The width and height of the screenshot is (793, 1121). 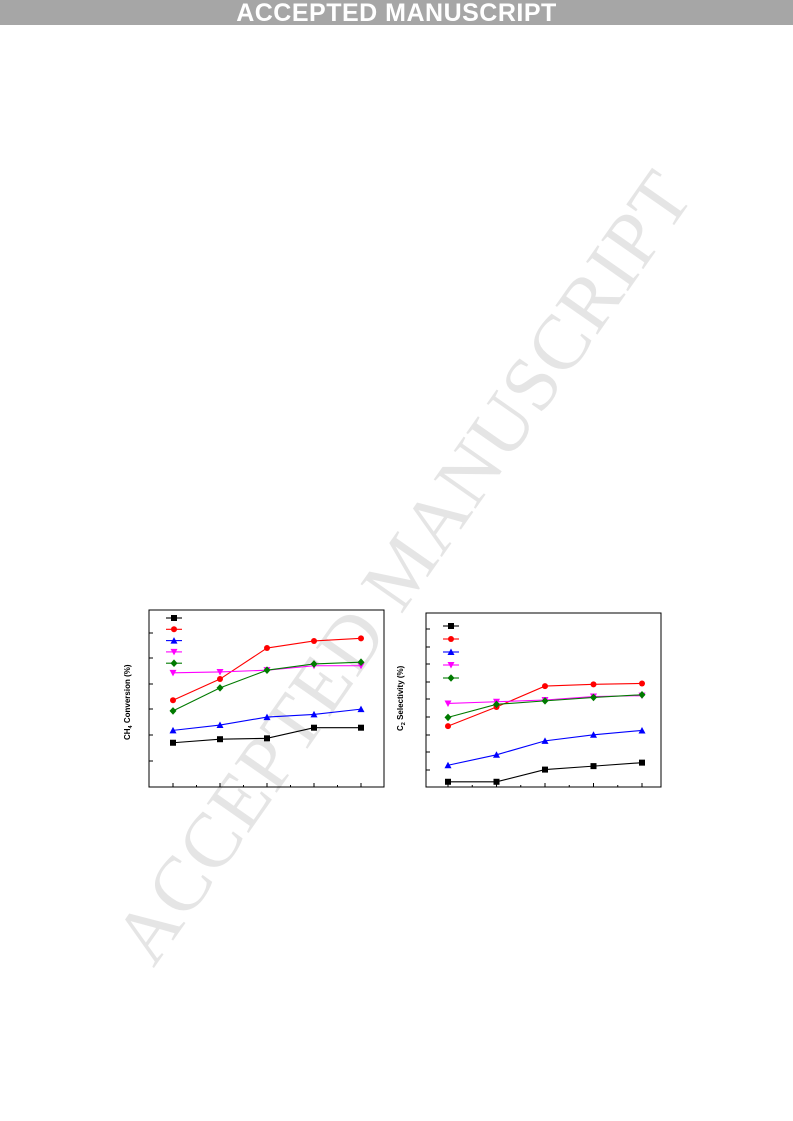 What do you see at coordinates (128, 702) in the screenshot?
I see `y-axis-label-ch4-conversion: CH4 Conversion (%)` at bounding box center [128, 702].